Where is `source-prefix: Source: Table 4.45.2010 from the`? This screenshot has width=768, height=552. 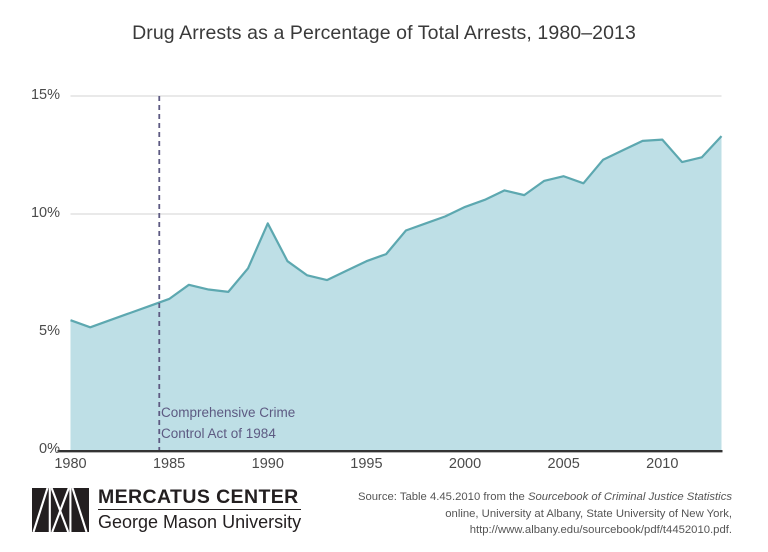 source-prefix: Source: Table 4.45.2010 from the is located at coordinates (442, 497).